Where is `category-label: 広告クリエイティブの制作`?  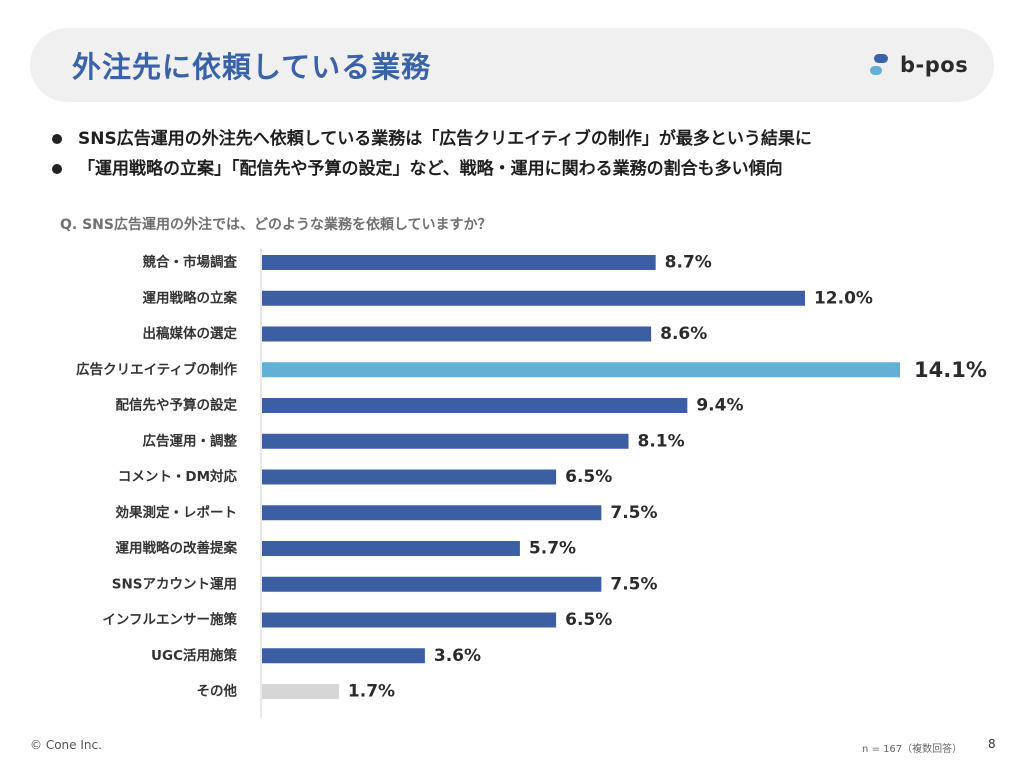
category-label: 広告クリエイティブの制作 is located at coordinates (156, 369).